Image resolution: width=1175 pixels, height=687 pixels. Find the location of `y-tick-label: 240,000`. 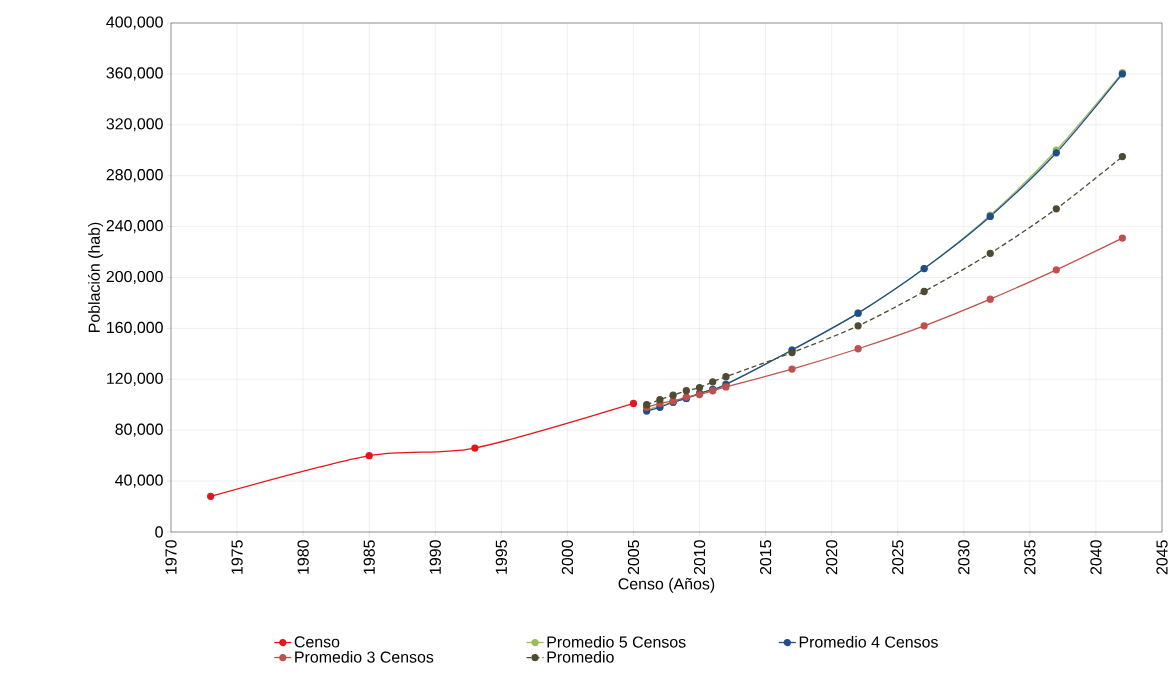

y-tick-label: 240,000 is located at coordinates (134, 227).